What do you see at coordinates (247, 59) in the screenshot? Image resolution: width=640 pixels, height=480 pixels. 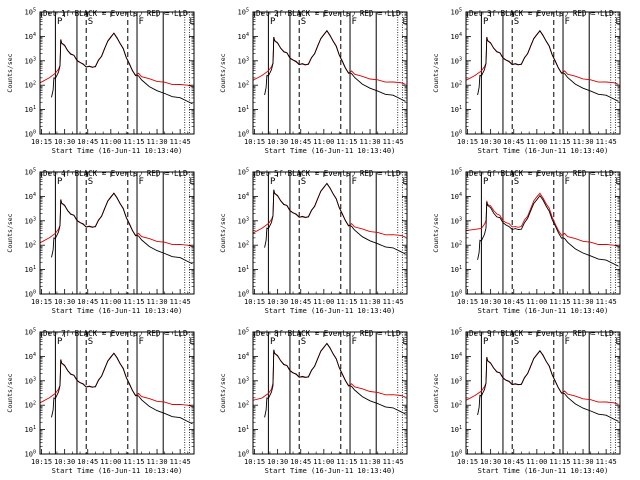 I see `y-tick-exponent: 3` at bounding box center [247, 59].